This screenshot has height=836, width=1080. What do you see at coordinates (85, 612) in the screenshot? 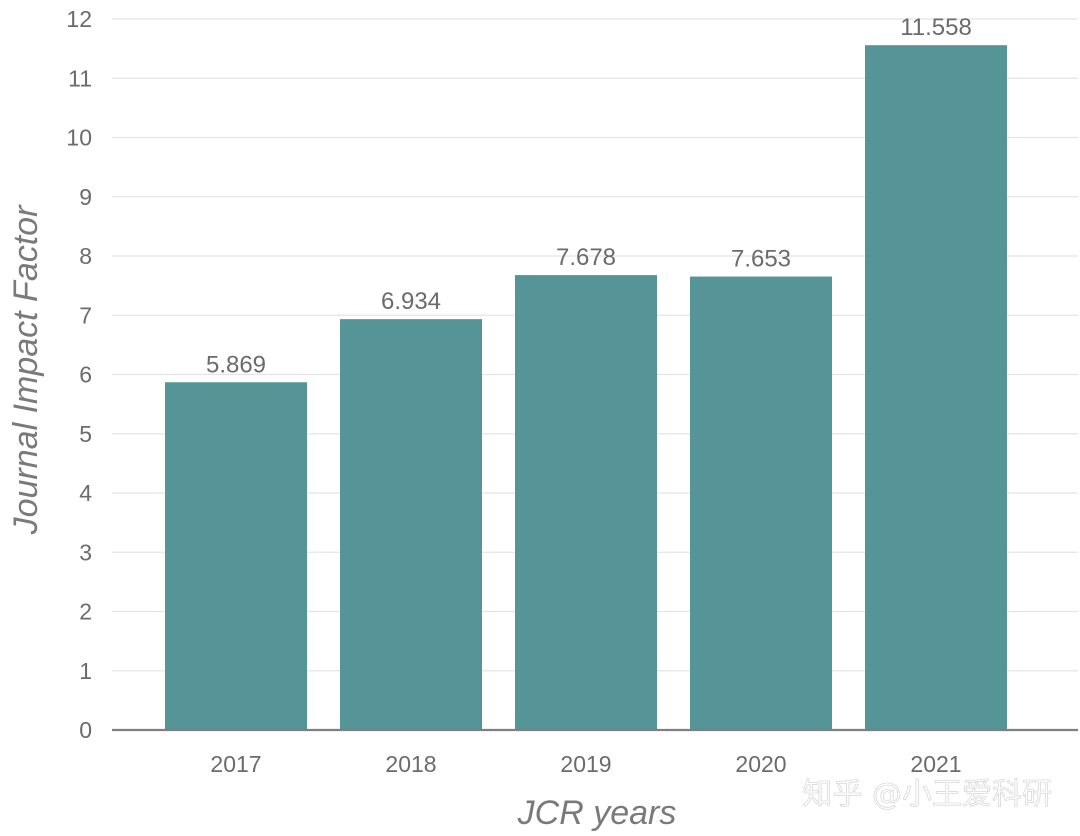
I see `y-tick-label: 2` at bounding box center [85, 612].